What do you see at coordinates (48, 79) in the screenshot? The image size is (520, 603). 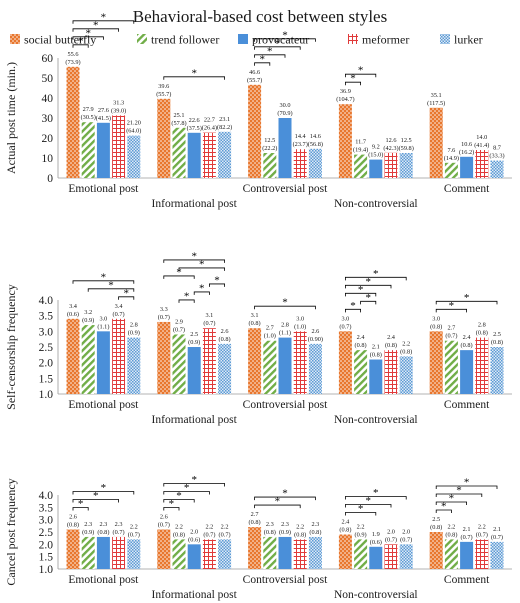 I see `y-tick-label: 50` at bounding box center [48, 79].